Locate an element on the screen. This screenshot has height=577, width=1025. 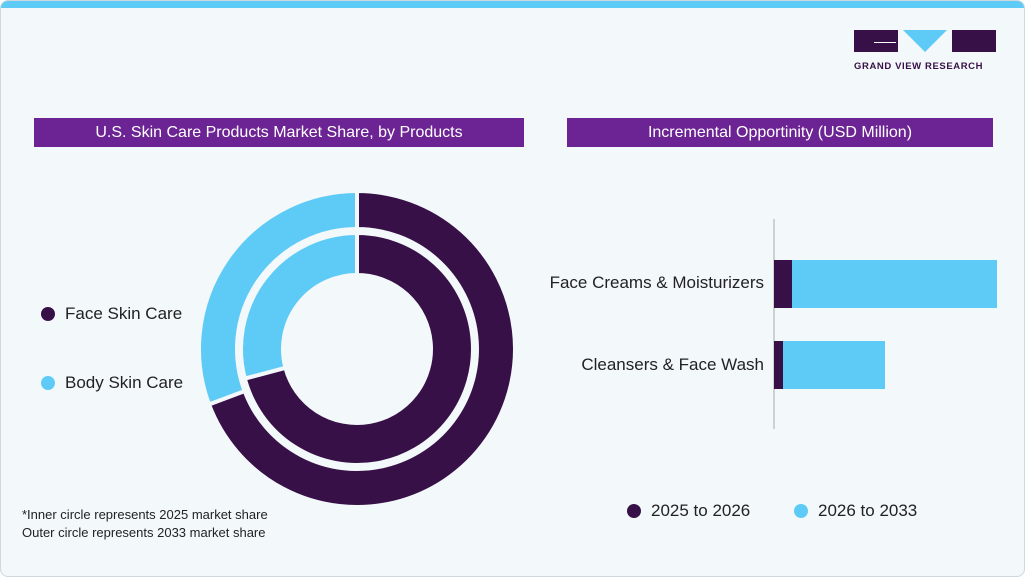
outer-ring-slice-body is located at coordinates (278, 297).